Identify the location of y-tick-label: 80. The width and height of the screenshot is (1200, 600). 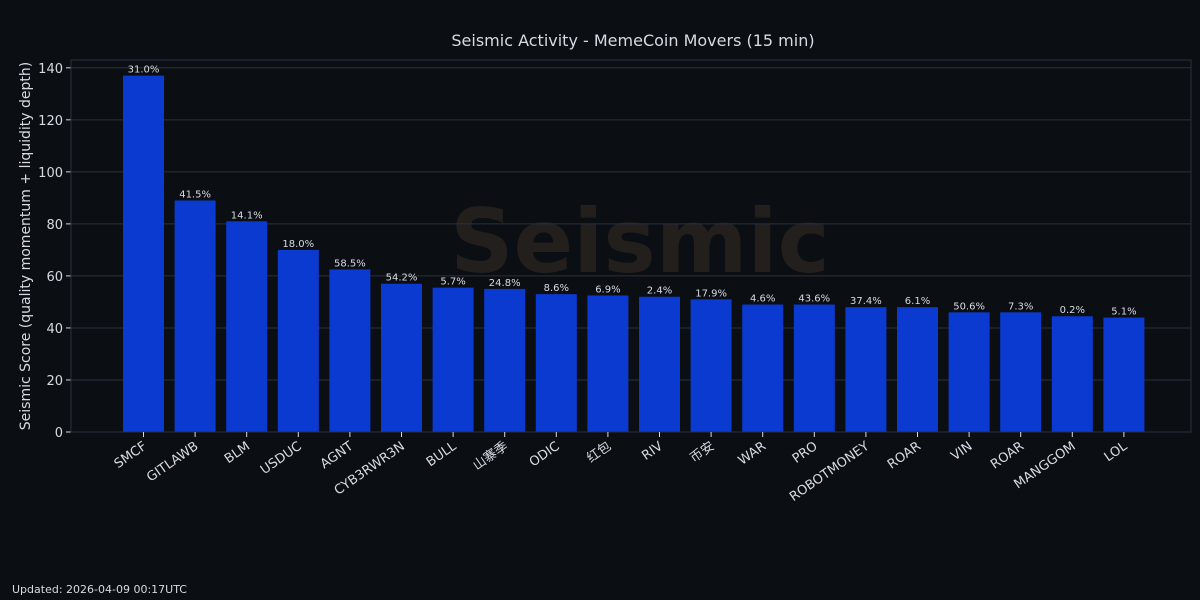
(54, 225).